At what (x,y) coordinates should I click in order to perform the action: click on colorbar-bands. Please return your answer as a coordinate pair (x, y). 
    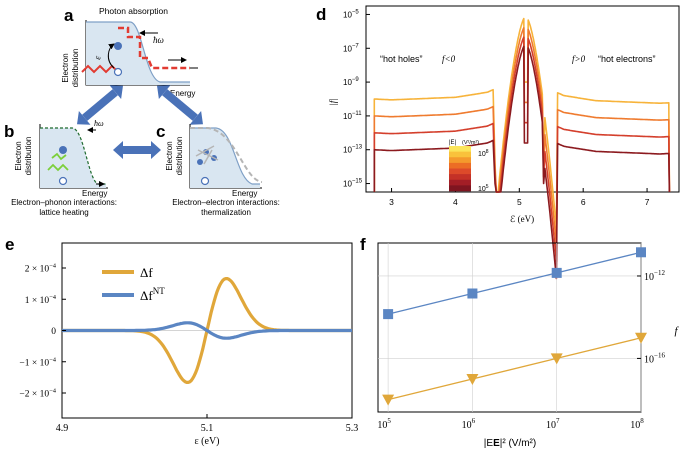
    Looking at the image, I should click on (460, 169).